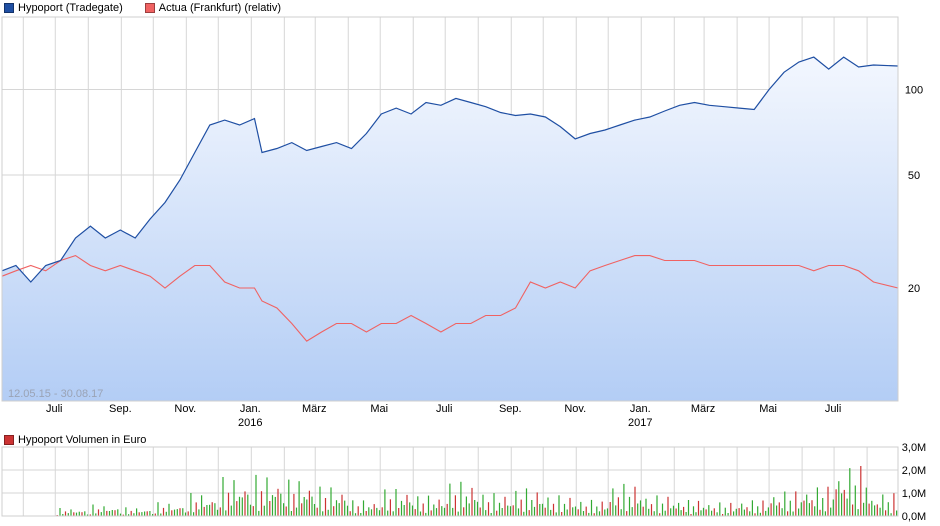 This screenshot has height=526, width=940. What do you see at coordinates (914, 176) in the screenshot?
I see `y-tick-label: 50` at bounding box center [914, 176].